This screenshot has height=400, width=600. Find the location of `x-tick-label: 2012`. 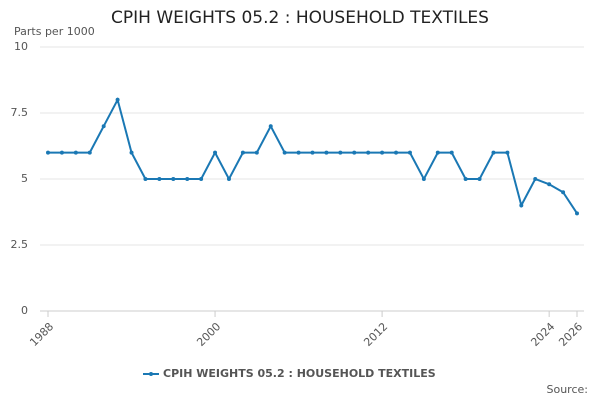

x-tick-label: 2012 is located at coordinates (375, 334).